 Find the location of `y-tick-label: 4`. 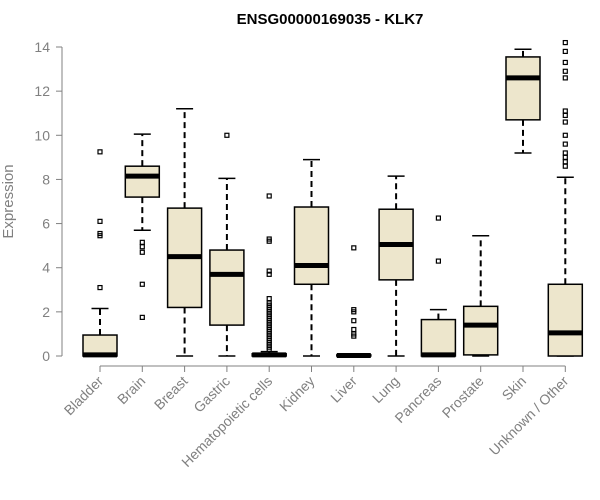

y-tick-label: 4 is located at coordinates (46, 268).